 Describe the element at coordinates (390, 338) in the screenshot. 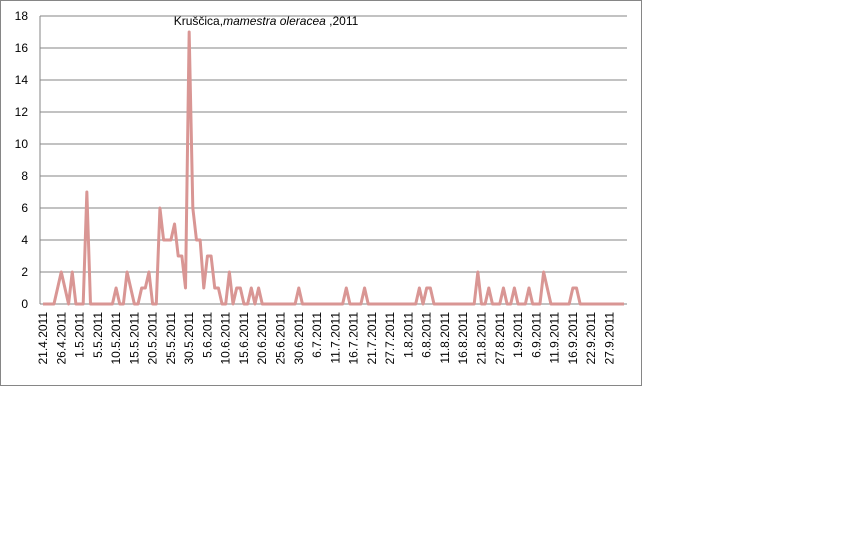

I see `x-tick-label: 27.7.2011` at that location.